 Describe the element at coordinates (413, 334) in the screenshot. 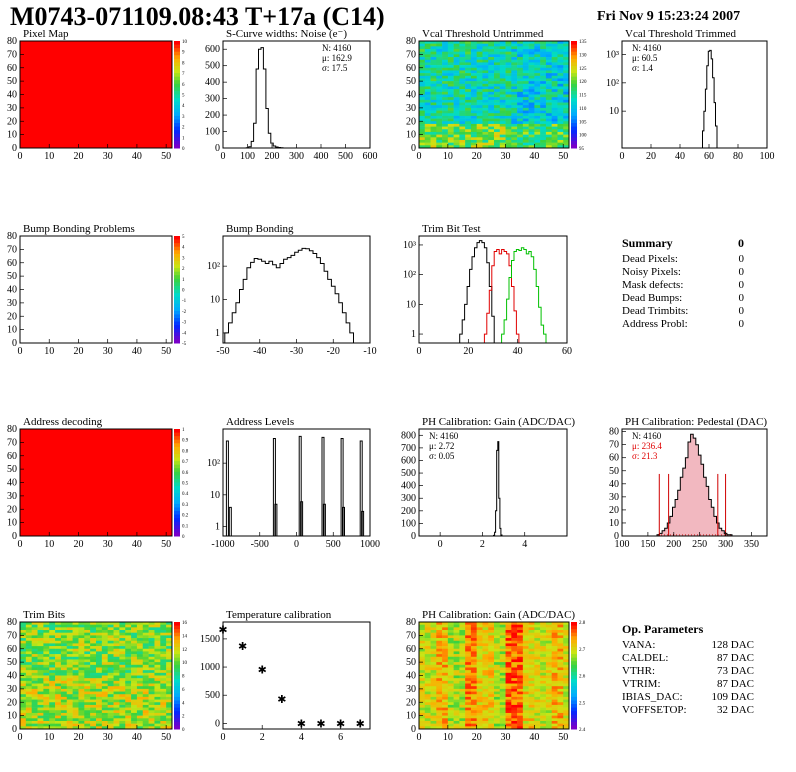

I see `y-tick-label: 1` at that location.